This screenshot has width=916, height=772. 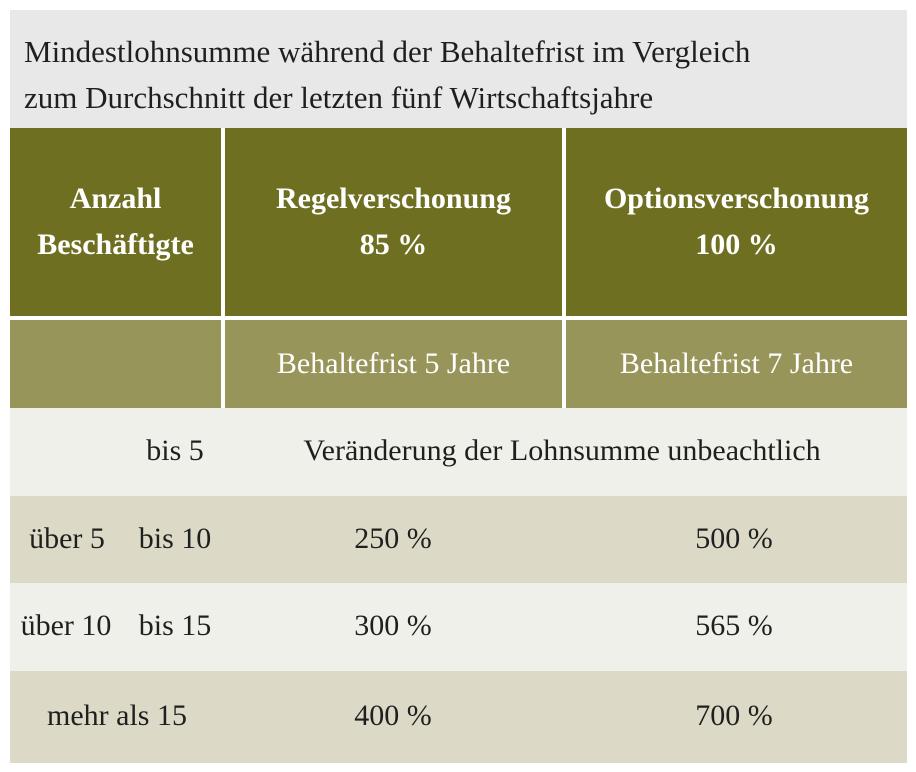 What do you see at coordinates (115, 222) in the screenshot?
I see `header-employees: Anzahl Beschäftigte` at bounding box center [115, 222].